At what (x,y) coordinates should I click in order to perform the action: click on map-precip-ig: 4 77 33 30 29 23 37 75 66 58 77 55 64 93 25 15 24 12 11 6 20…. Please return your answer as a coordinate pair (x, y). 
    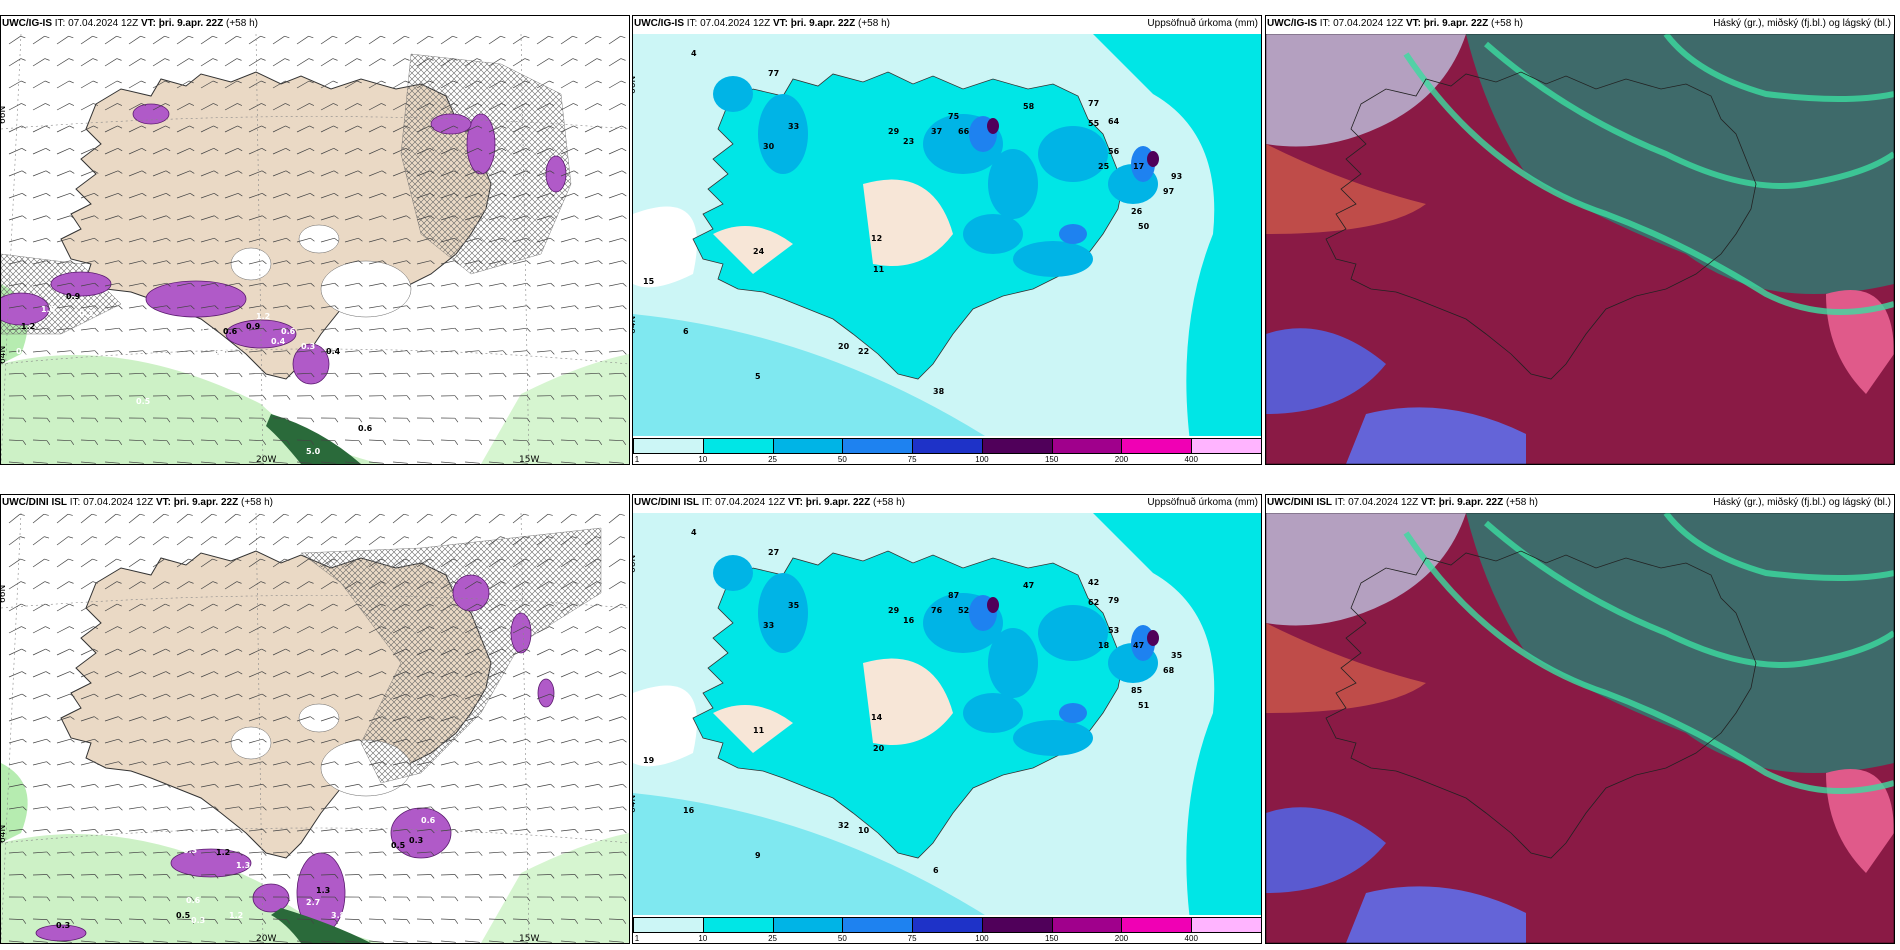
    Looking at the image, I should click on (947, 249).